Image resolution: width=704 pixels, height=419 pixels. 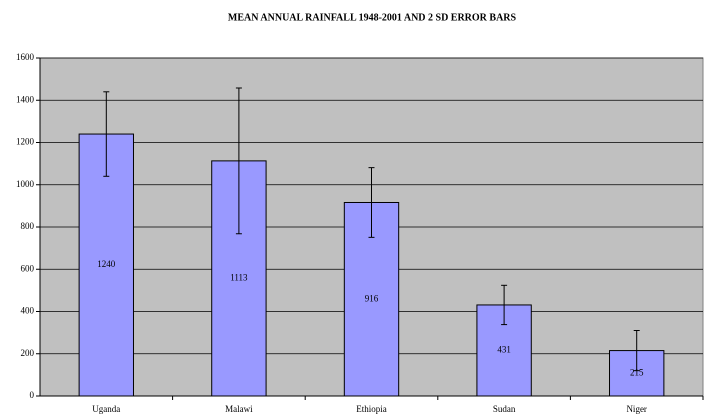 I want to click on y-tick-label: 200, so click(x=28, y=353).